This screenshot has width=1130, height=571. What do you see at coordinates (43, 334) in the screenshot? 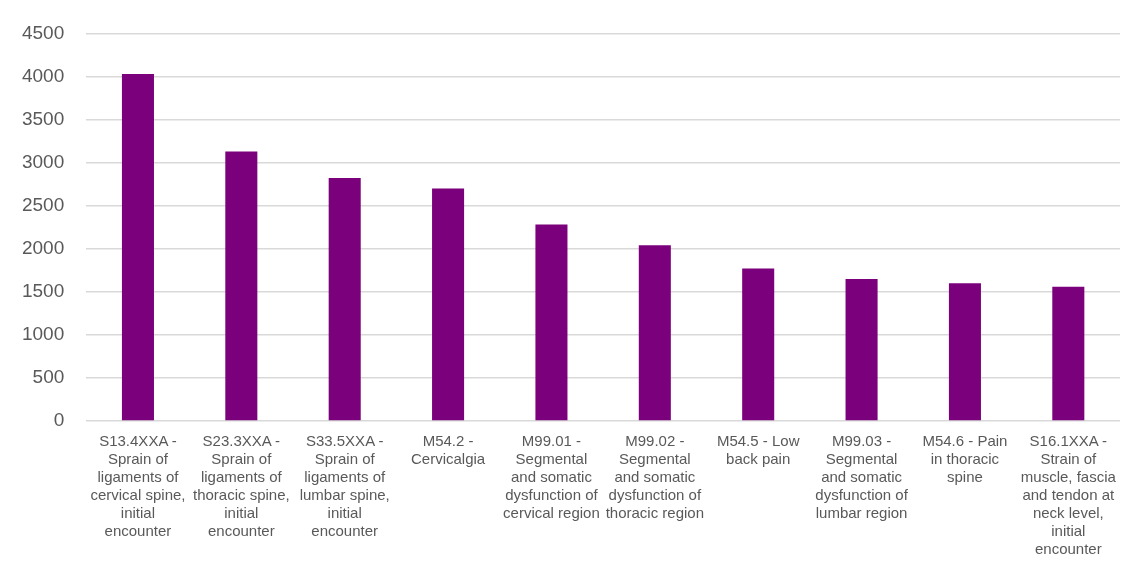
I see `y-tick-label: 1000` at bounding box center [43, 334].